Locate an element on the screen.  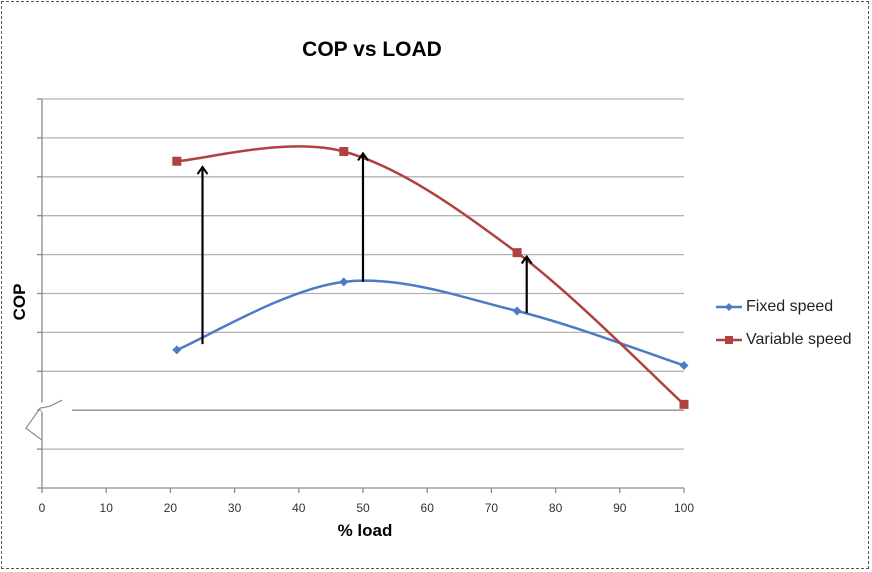
x-tick-label: 90 is located at coordinates (620, 508).